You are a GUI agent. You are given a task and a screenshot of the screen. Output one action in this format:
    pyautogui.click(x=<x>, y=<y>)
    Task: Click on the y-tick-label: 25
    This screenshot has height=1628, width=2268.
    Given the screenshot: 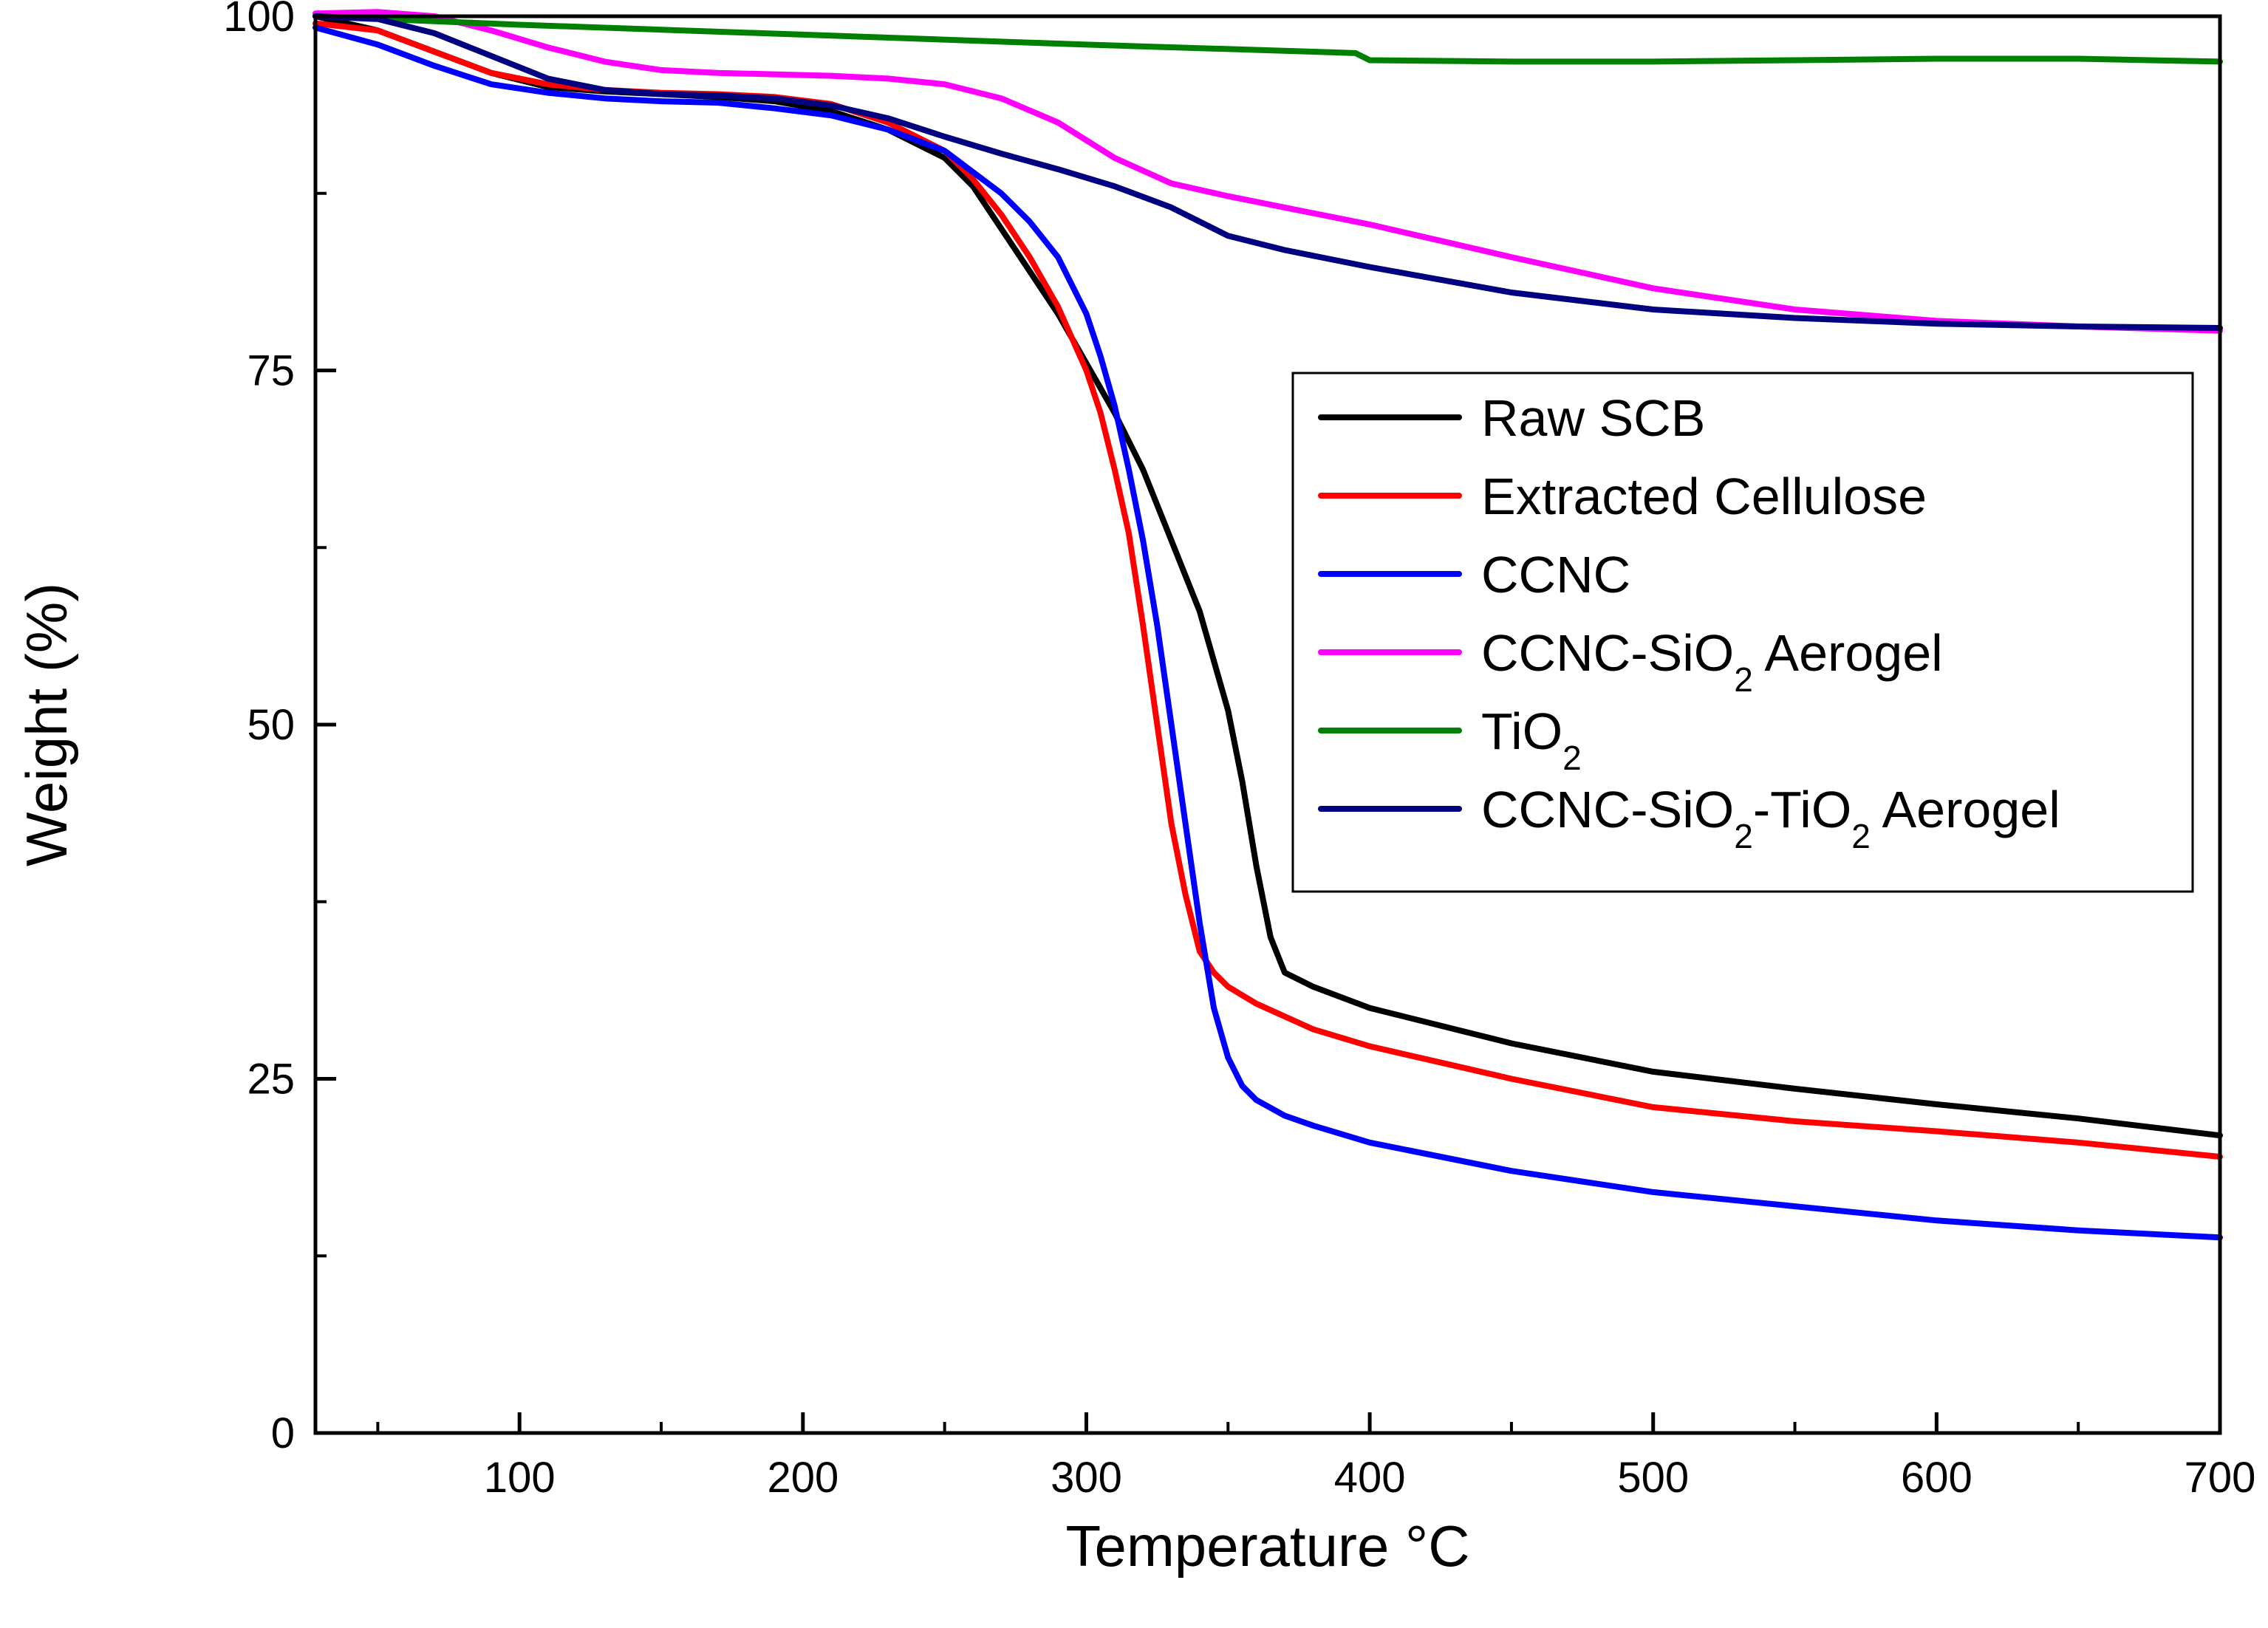 What is the action you would take?
    pyautogui.click(x=271, y=1080)
    